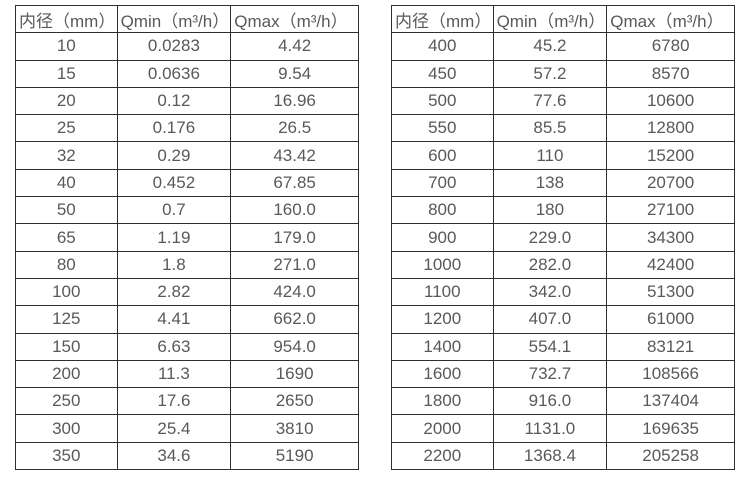  What do you see at coordinates (66, 264) in the screenshot?
I see `table-cell: 80` at bounding box center [66, 264].